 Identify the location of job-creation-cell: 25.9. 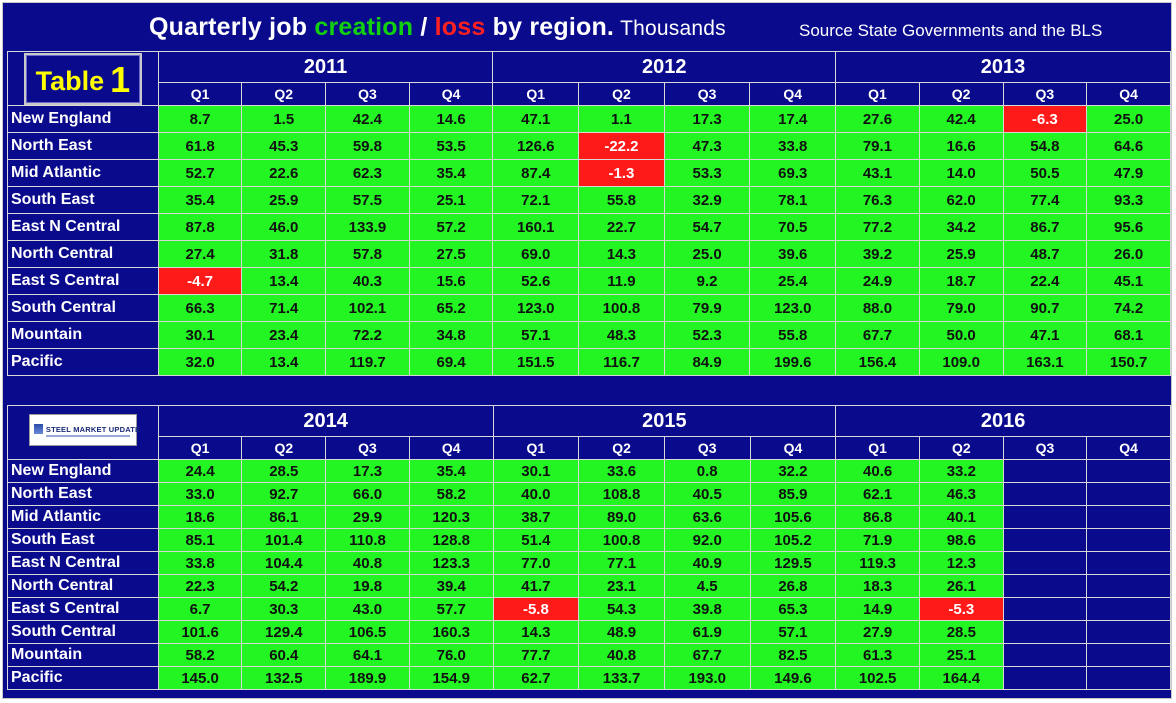
(284, 200).